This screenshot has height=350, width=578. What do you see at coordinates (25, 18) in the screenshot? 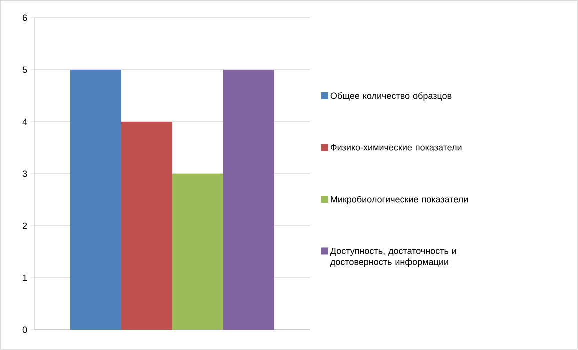
I see `y-tick-label: 6` at bounding box center [25, 18].